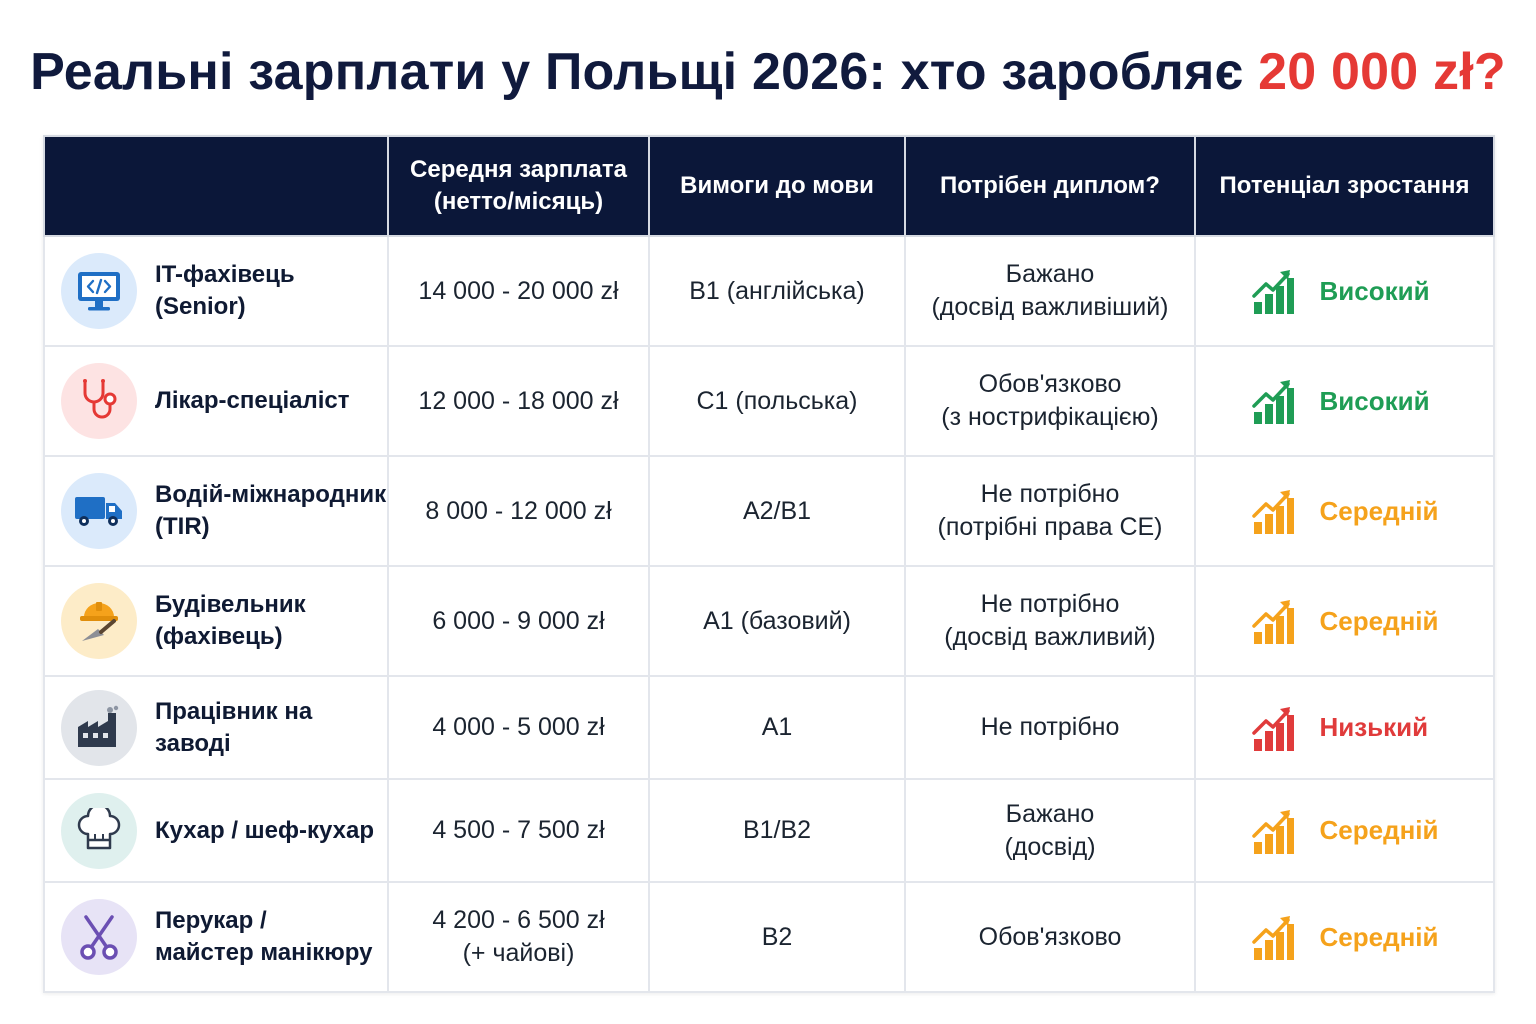 This screenshot has height=1024, width=1536. What do you see at coordinates (777, 937) in the screenshot?
I see `cell-language: B2` at bounding box center [777, 937].